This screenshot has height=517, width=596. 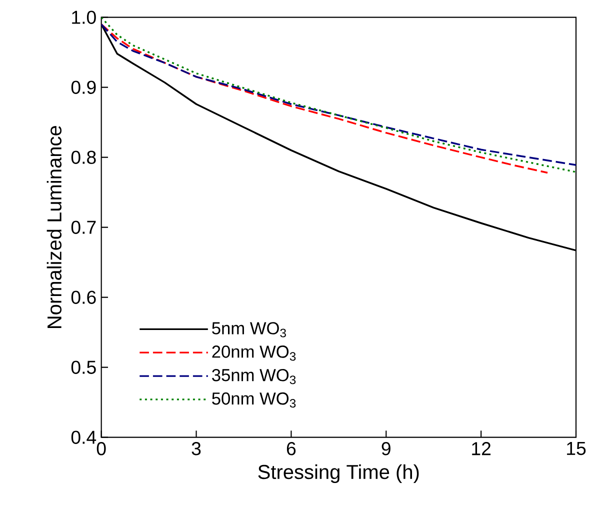 I want to click on x-tick-label: 3, so click(x=196, y=449).